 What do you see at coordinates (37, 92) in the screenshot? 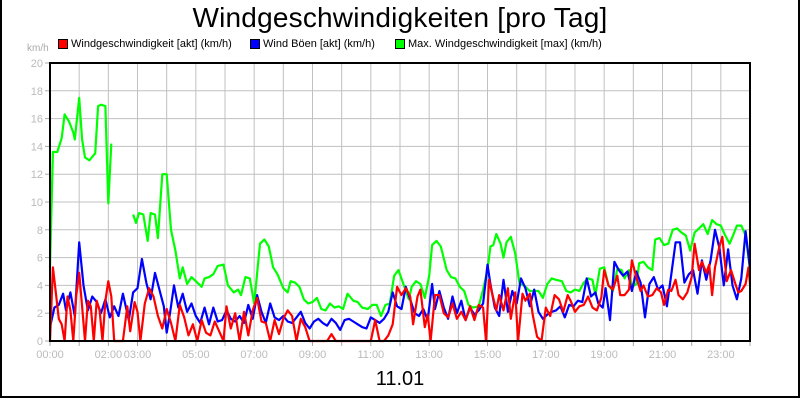
I see `y-tick-label: 18` at bounding box center [37, 92].